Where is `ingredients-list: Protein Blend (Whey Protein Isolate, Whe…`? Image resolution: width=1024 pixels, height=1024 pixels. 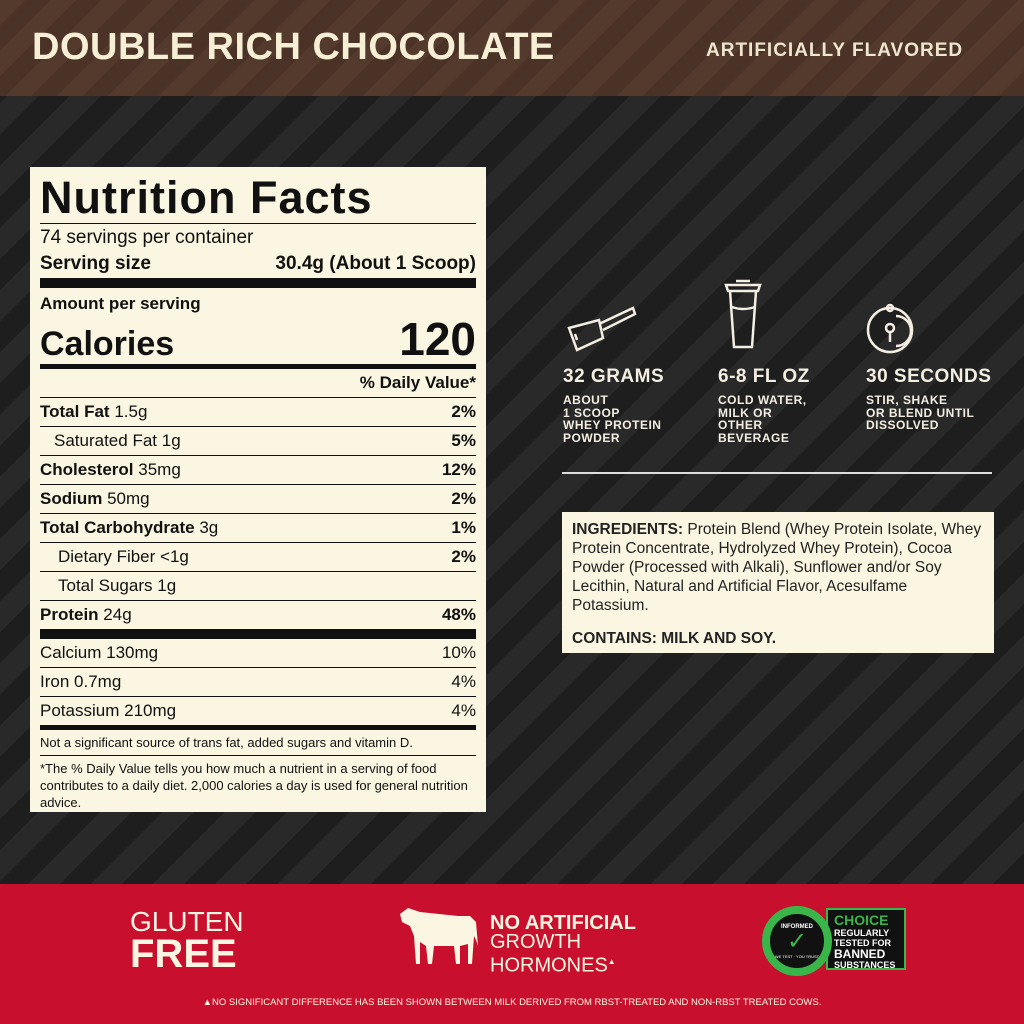 ingredients-list: Protein Blend (Whey Protein Isolate, Whe… is located at coordinates (777, 567).